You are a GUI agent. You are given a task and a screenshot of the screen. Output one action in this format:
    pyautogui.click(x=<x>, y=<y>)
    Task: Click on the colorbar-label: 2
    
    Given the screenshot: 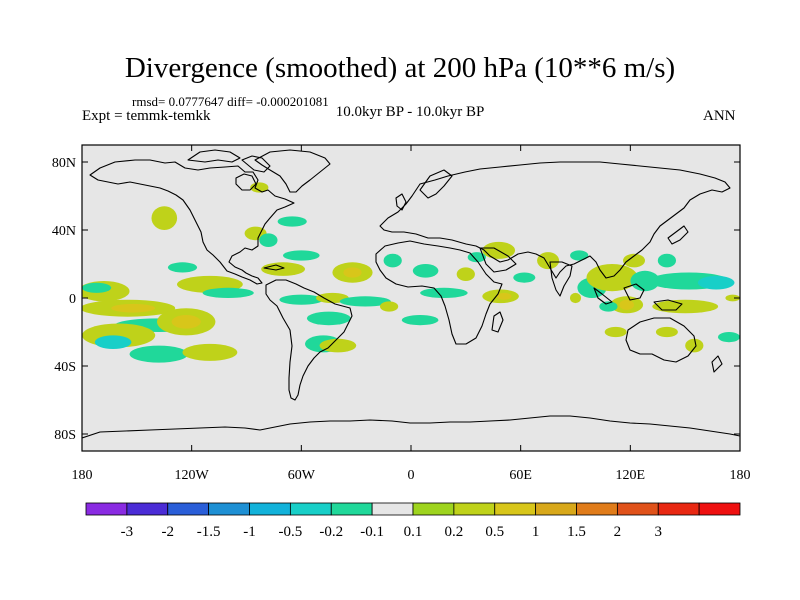 What is the action you would take?
    pyautogui.click(x=618, y=532)
    